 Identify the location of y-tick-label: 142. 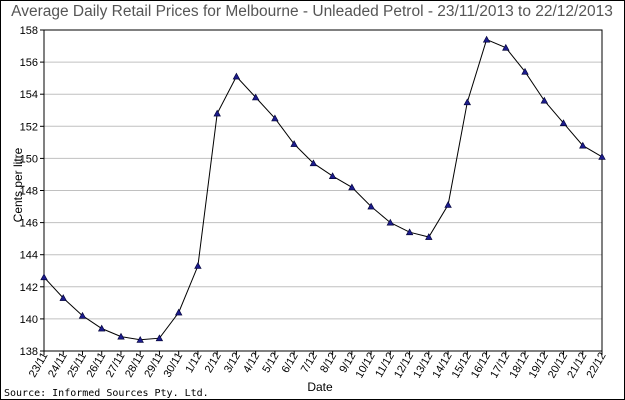
(29, 288).